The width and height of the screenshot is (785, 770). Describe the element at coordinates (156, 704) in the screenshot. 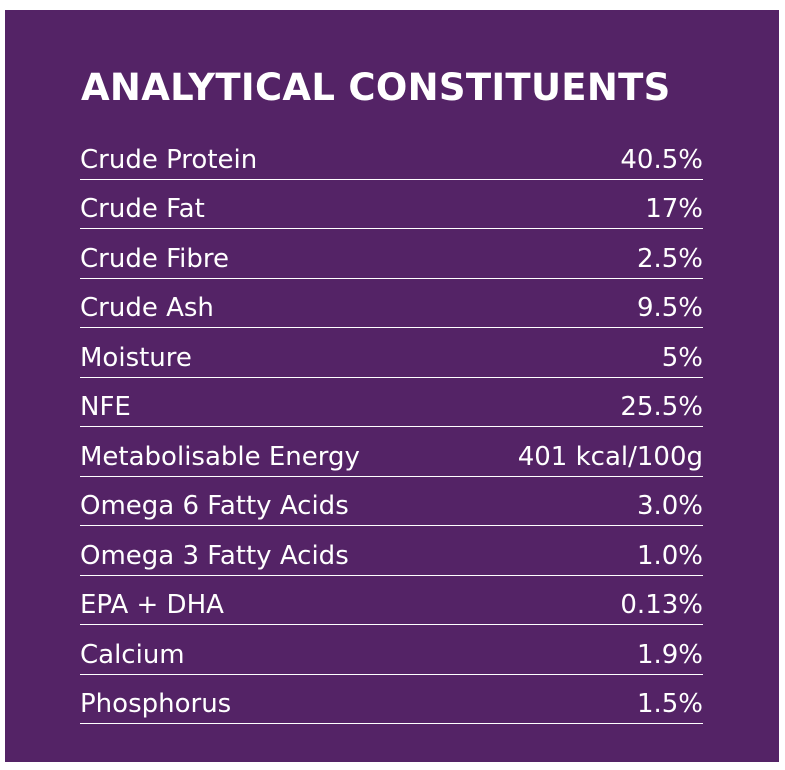

I see `row-label: Phosphorus` at that location.